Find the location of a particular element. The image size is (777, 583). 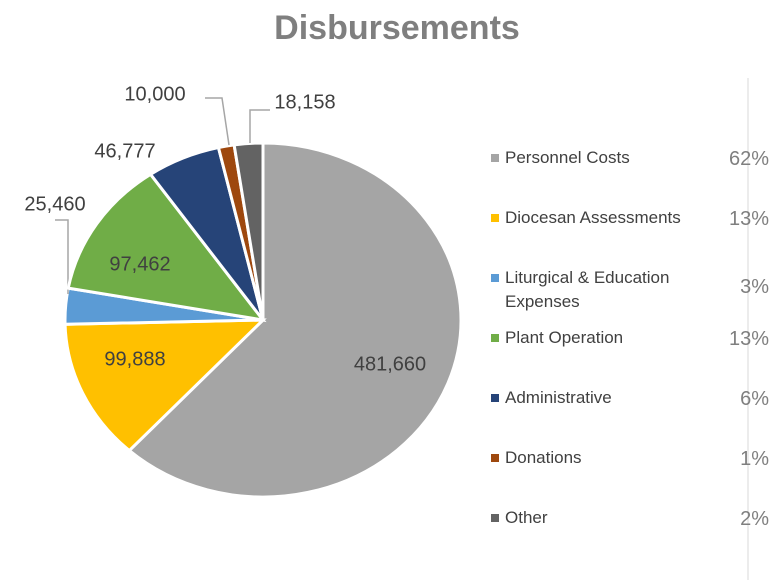

legend-item: Plant Operation is located at coordinates (601, 338).